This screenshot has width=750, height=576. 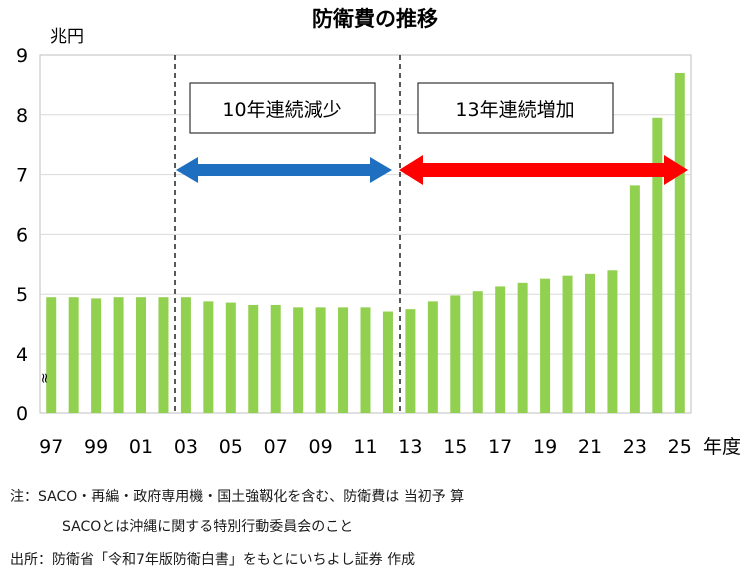 What do you see at coordinates (635, 447) in the screenshot?
I see `x-tick-label: 23` at bounding box center [635, 447].